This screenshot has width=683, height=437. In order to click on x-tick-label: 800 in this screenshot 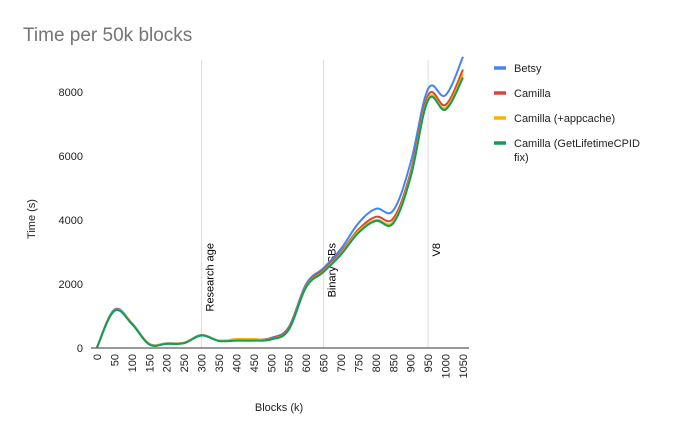, I will do `click(377, 363)`.